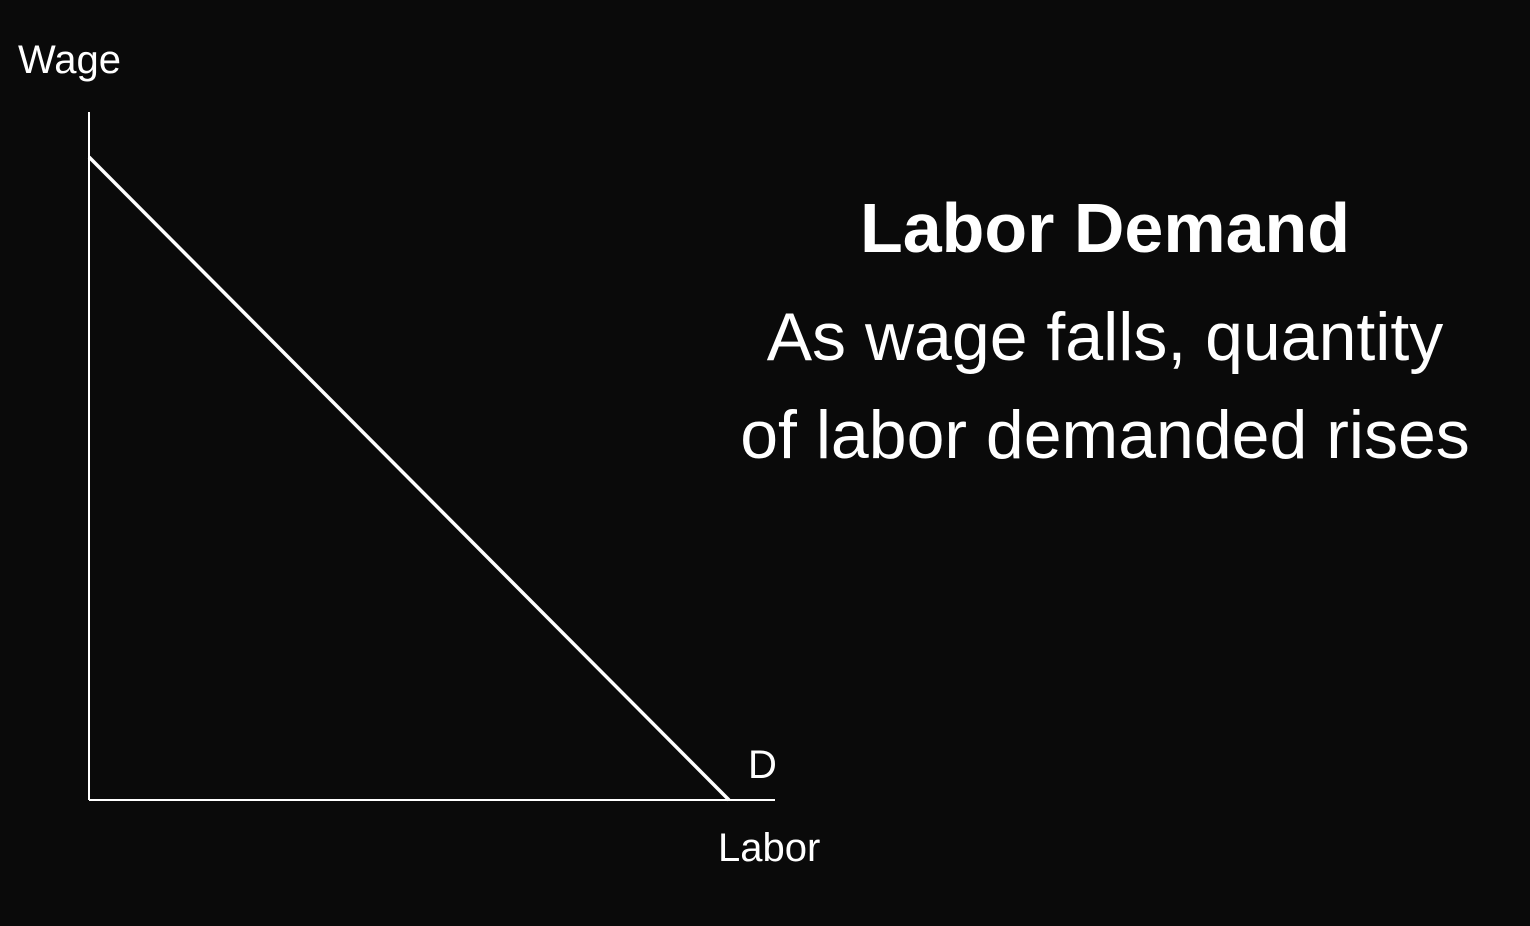 The image size is (1530, 926). What do you see at coordinates (769, 848) in the screenshot?
I see `x-axis-label: Labor` at bounding box center [769, 848].